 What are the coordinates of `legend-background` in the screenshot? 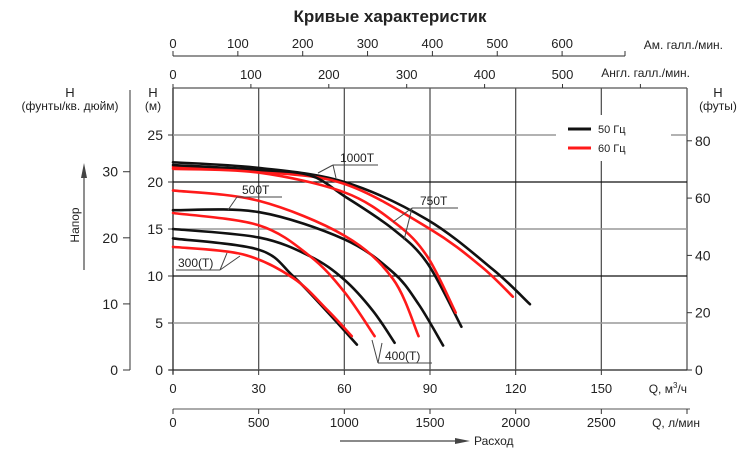 It's located at (613, 138).